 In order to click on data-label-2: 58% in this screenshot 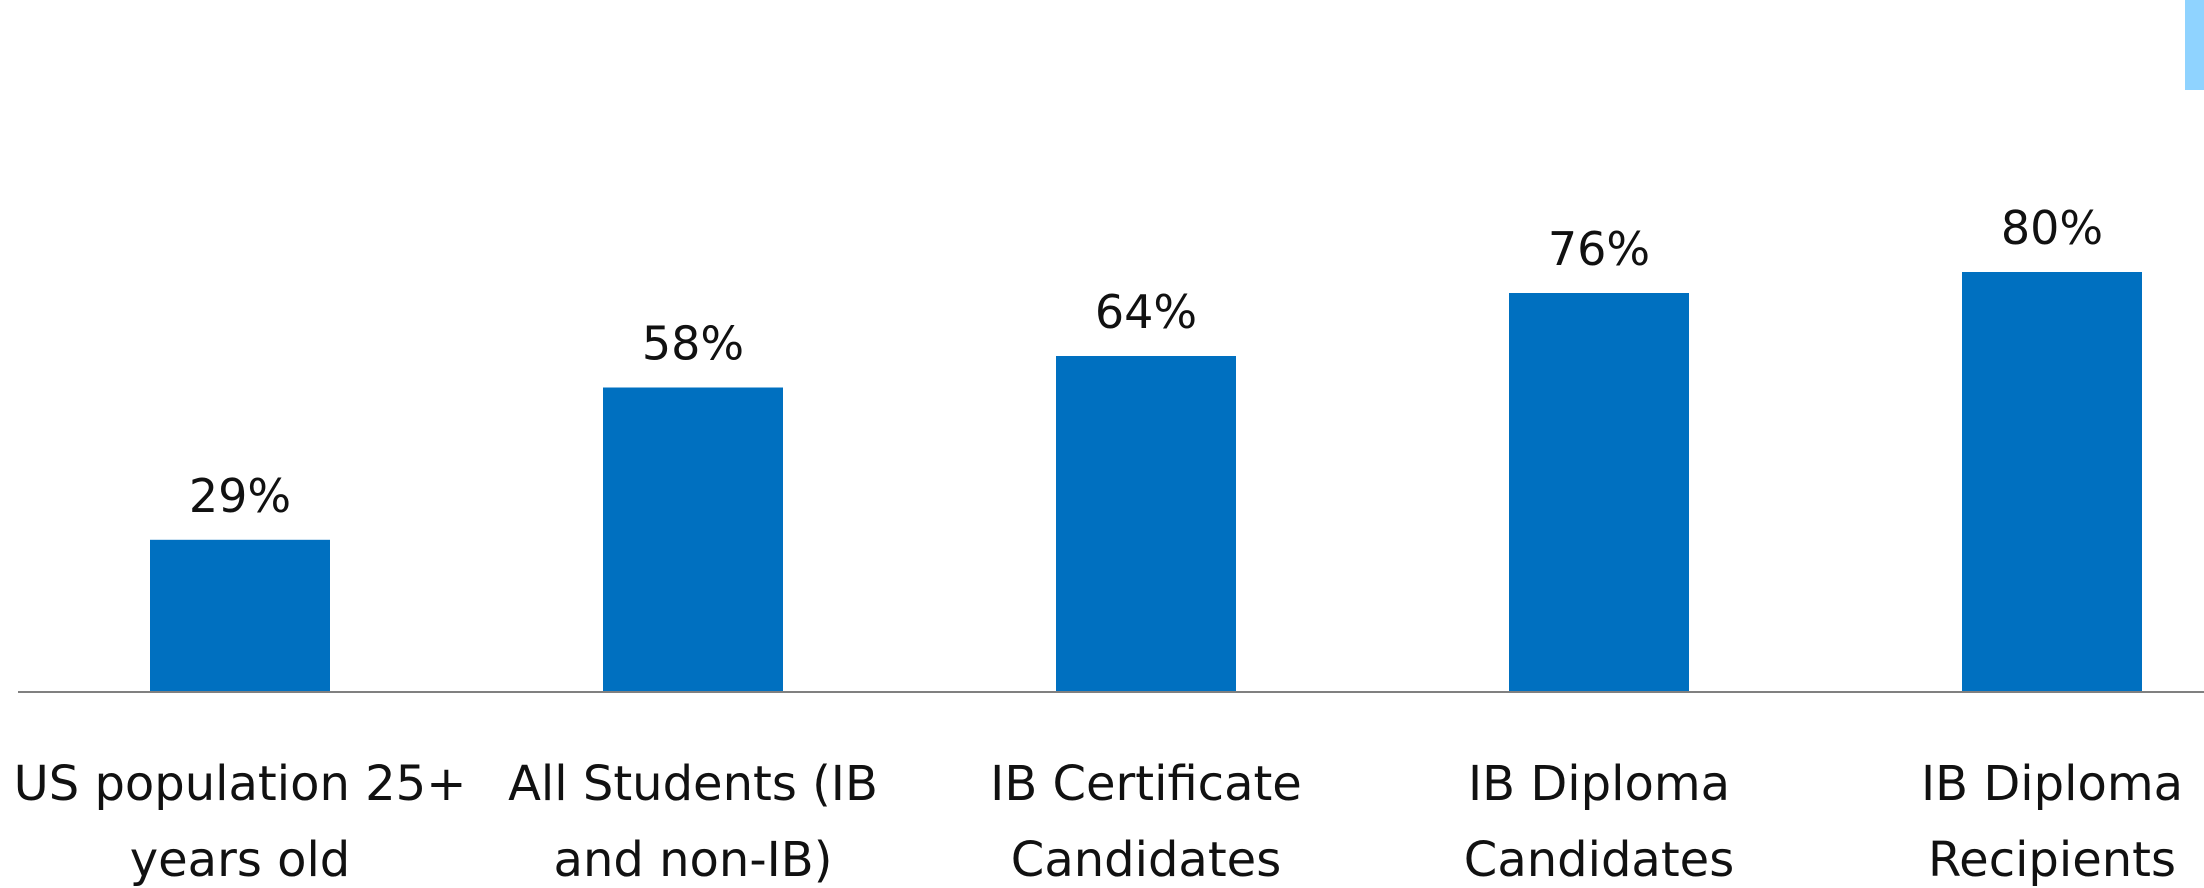, I will do `click(693, 344)`.